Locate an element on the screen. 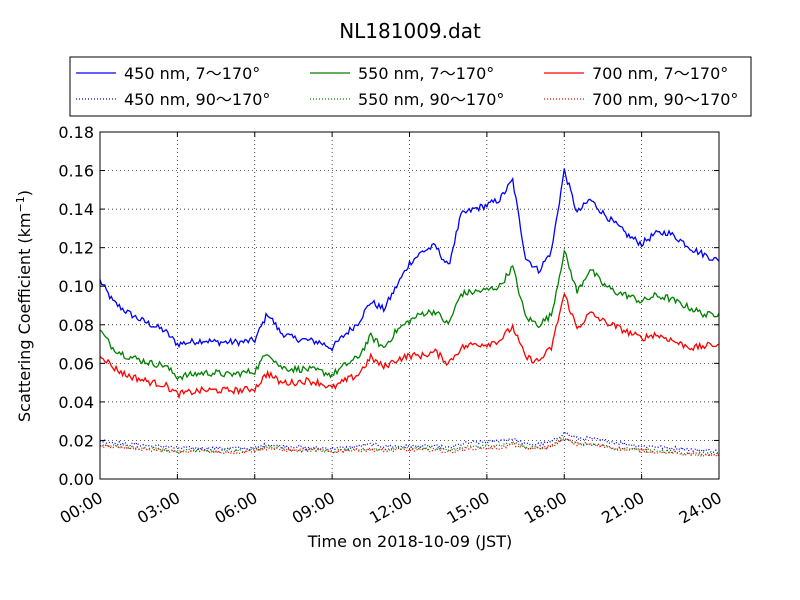  y-tick-label: 0.00 is located at coordinates (76, 479).